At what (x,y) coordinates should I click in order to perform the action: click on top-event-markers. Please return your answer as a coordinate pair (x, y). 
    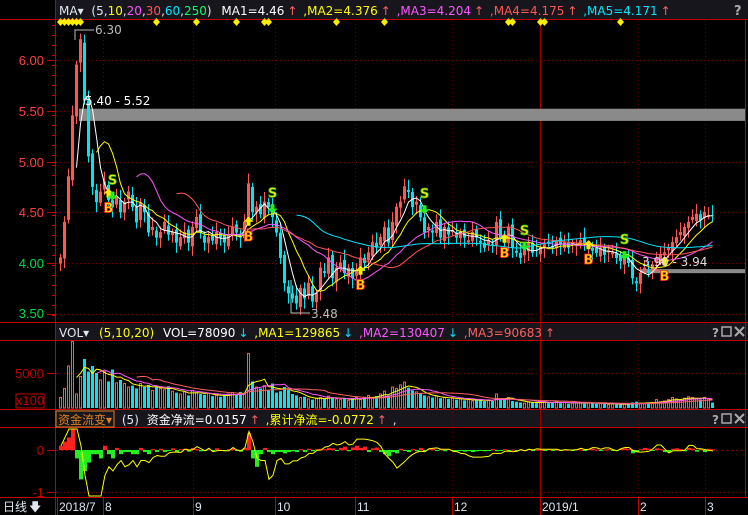
    Looking at the image, I should click on (340, 22).